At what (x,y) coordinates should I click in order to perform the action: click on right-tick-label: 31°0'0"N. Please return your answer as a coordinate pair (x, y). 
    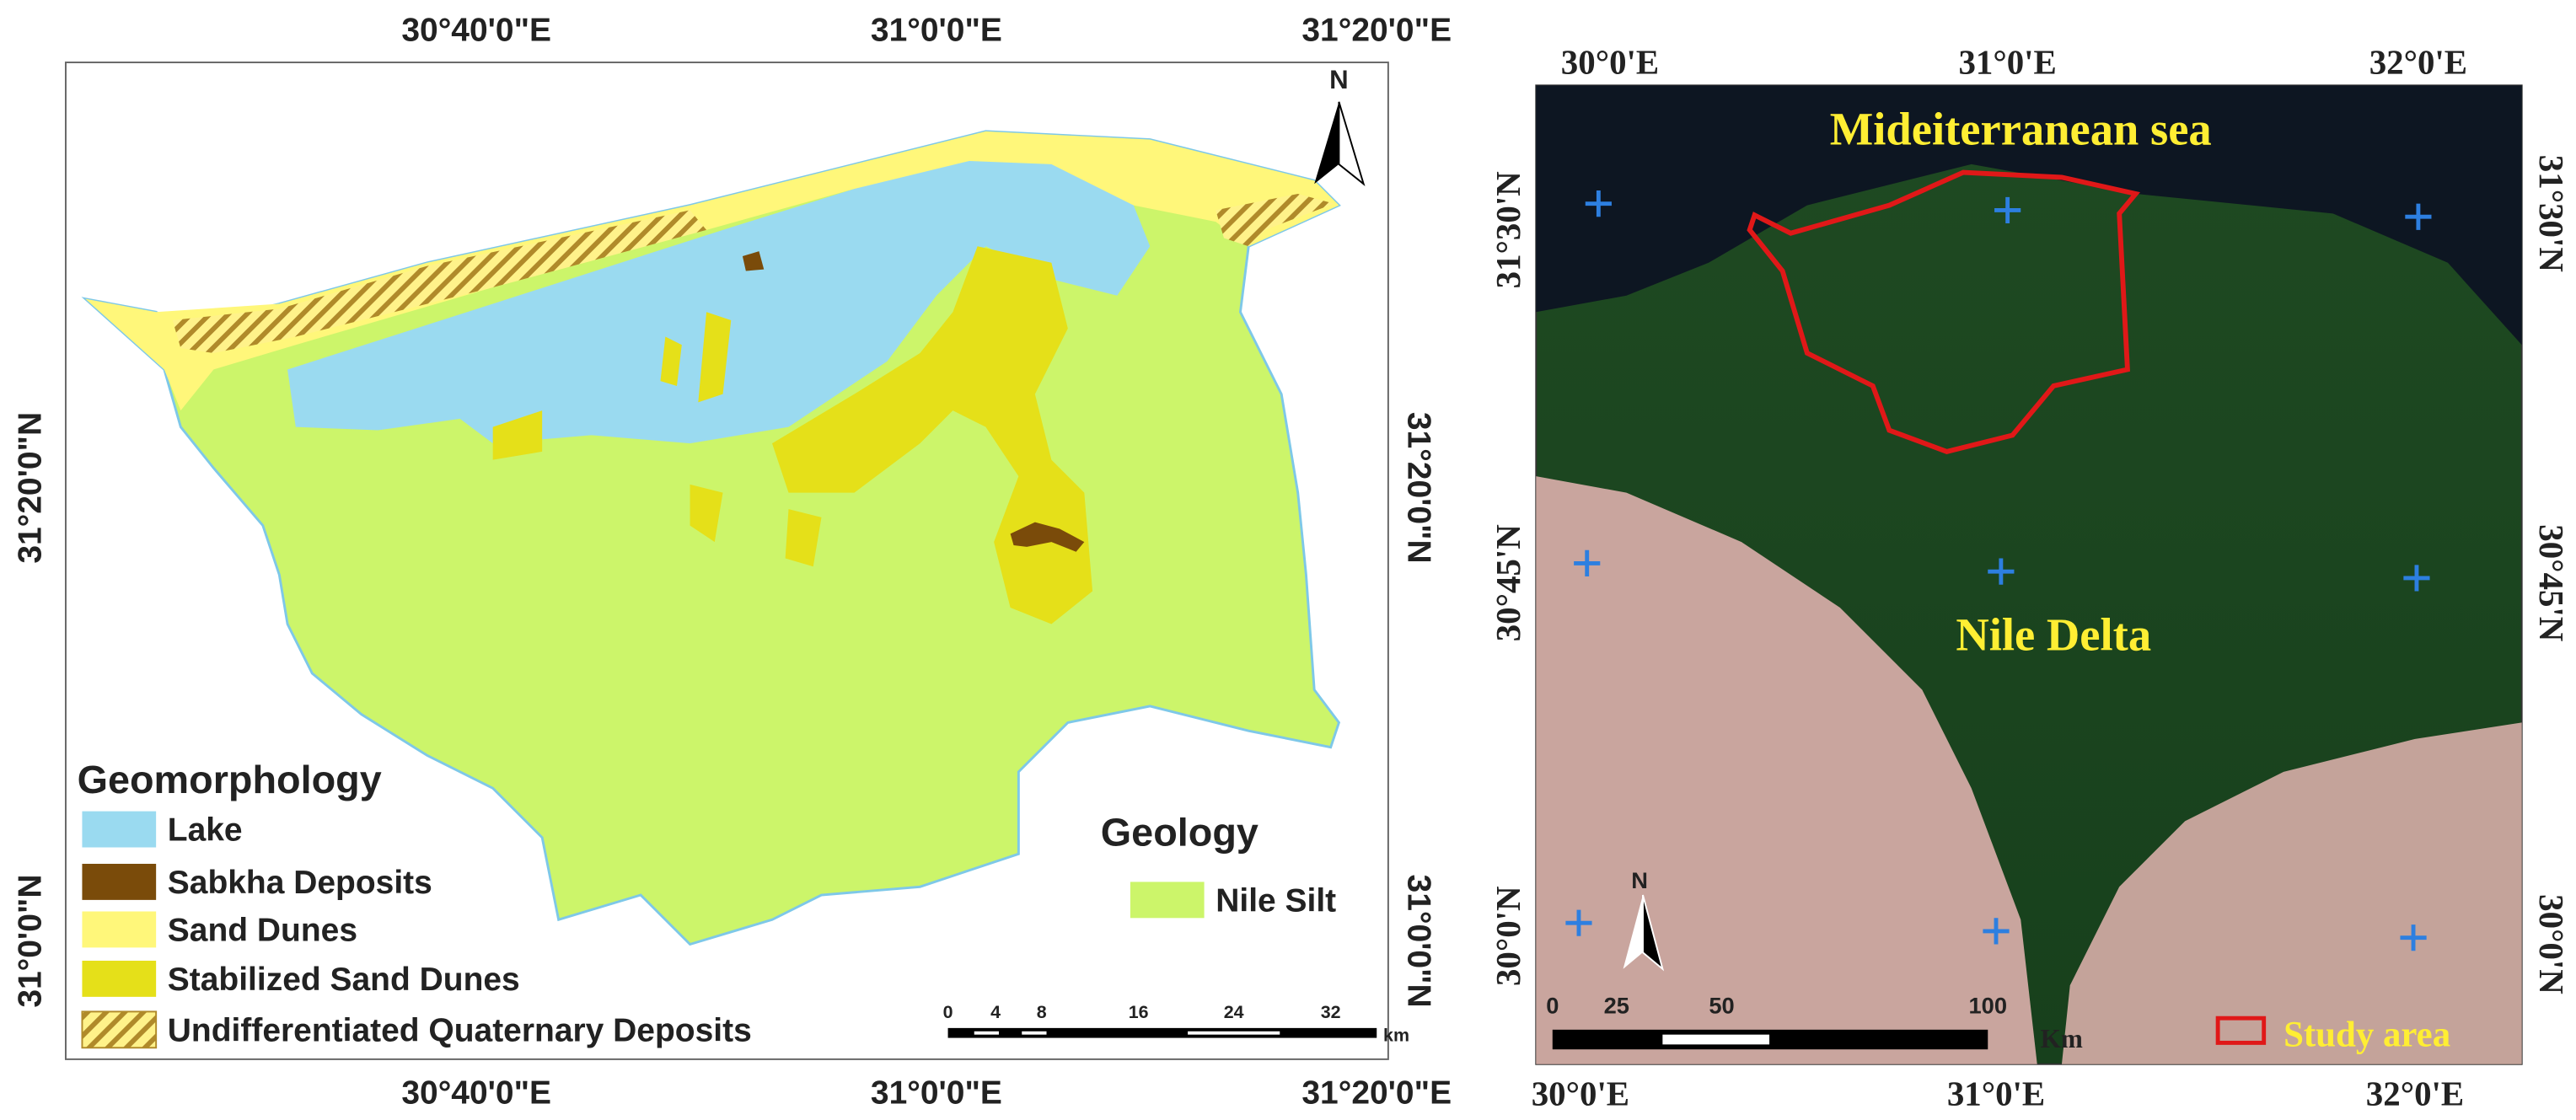
    Looking at the image, I should click on (1418, 941).